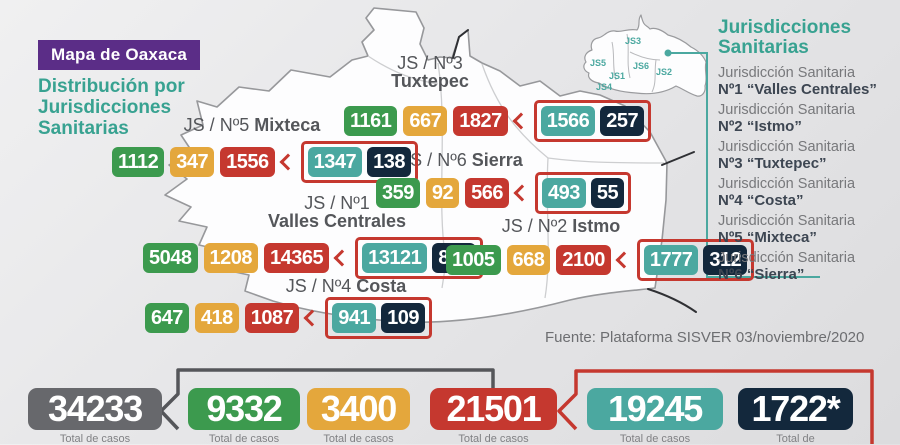  I want to click on region-label-valles-centrales: JS / Nº1 Valles Centrales, so click(337, 212).